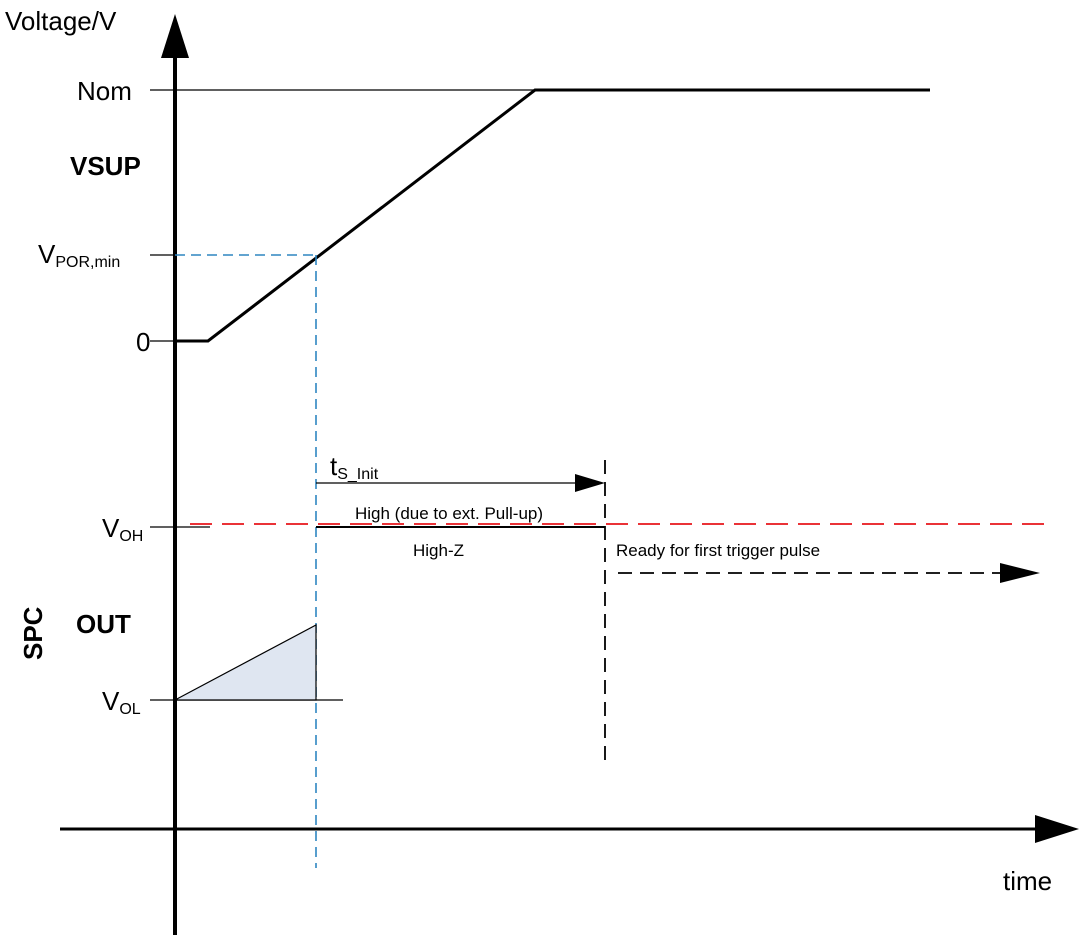  What do you see at coordinates (121, 702) in the screenshot?
I see `vol-label: VOL` at bounding box center [121, 702].